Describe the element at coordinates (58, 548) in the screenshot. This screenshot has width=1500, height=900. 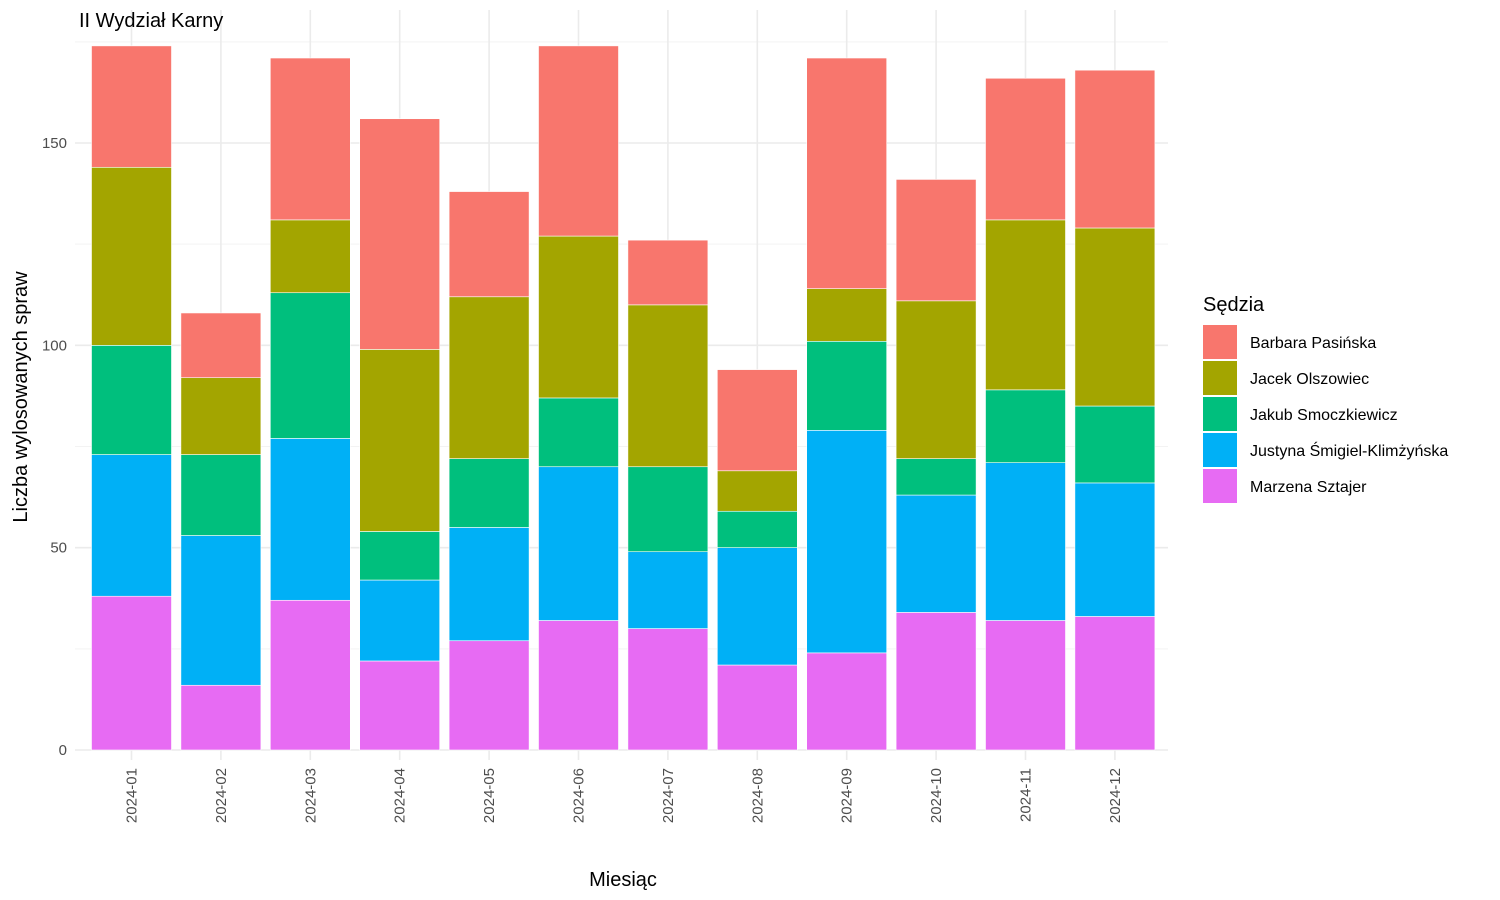
I see `y-tick-label: 50` at that location.